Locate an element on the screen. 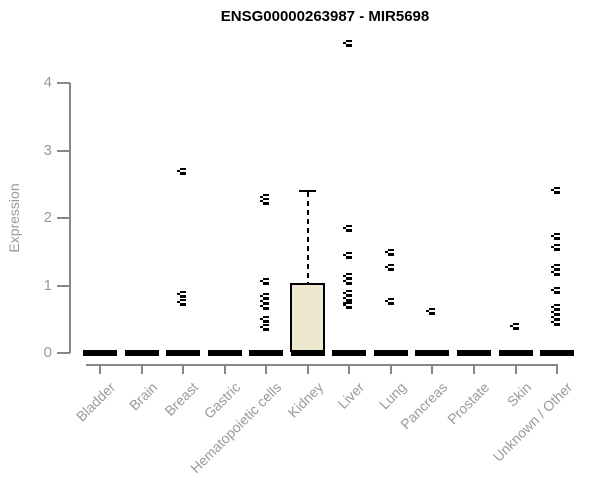 The height and width of the screenshot is (500, 600). y-tick-label: 2 is located at coordinates (47, 217).